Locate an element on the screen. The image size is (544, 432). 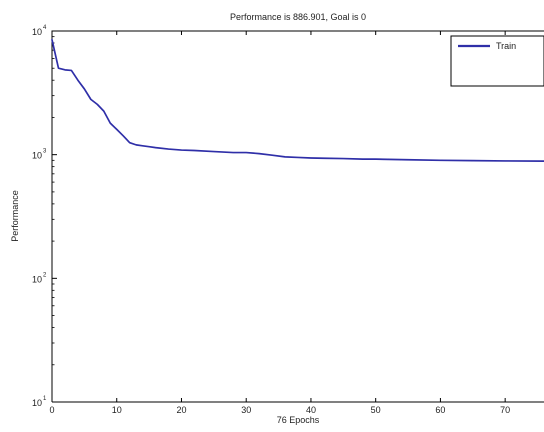
y-tick-label: 10 2 is located at coordinates (39, 278).